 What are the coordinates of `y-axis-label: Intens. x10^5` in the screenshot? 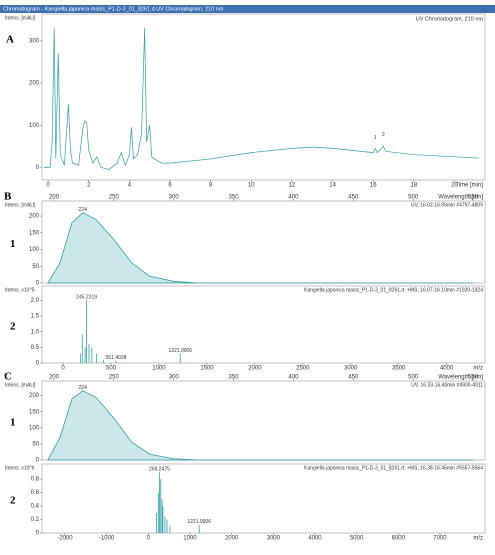 It's located at (20, 290).